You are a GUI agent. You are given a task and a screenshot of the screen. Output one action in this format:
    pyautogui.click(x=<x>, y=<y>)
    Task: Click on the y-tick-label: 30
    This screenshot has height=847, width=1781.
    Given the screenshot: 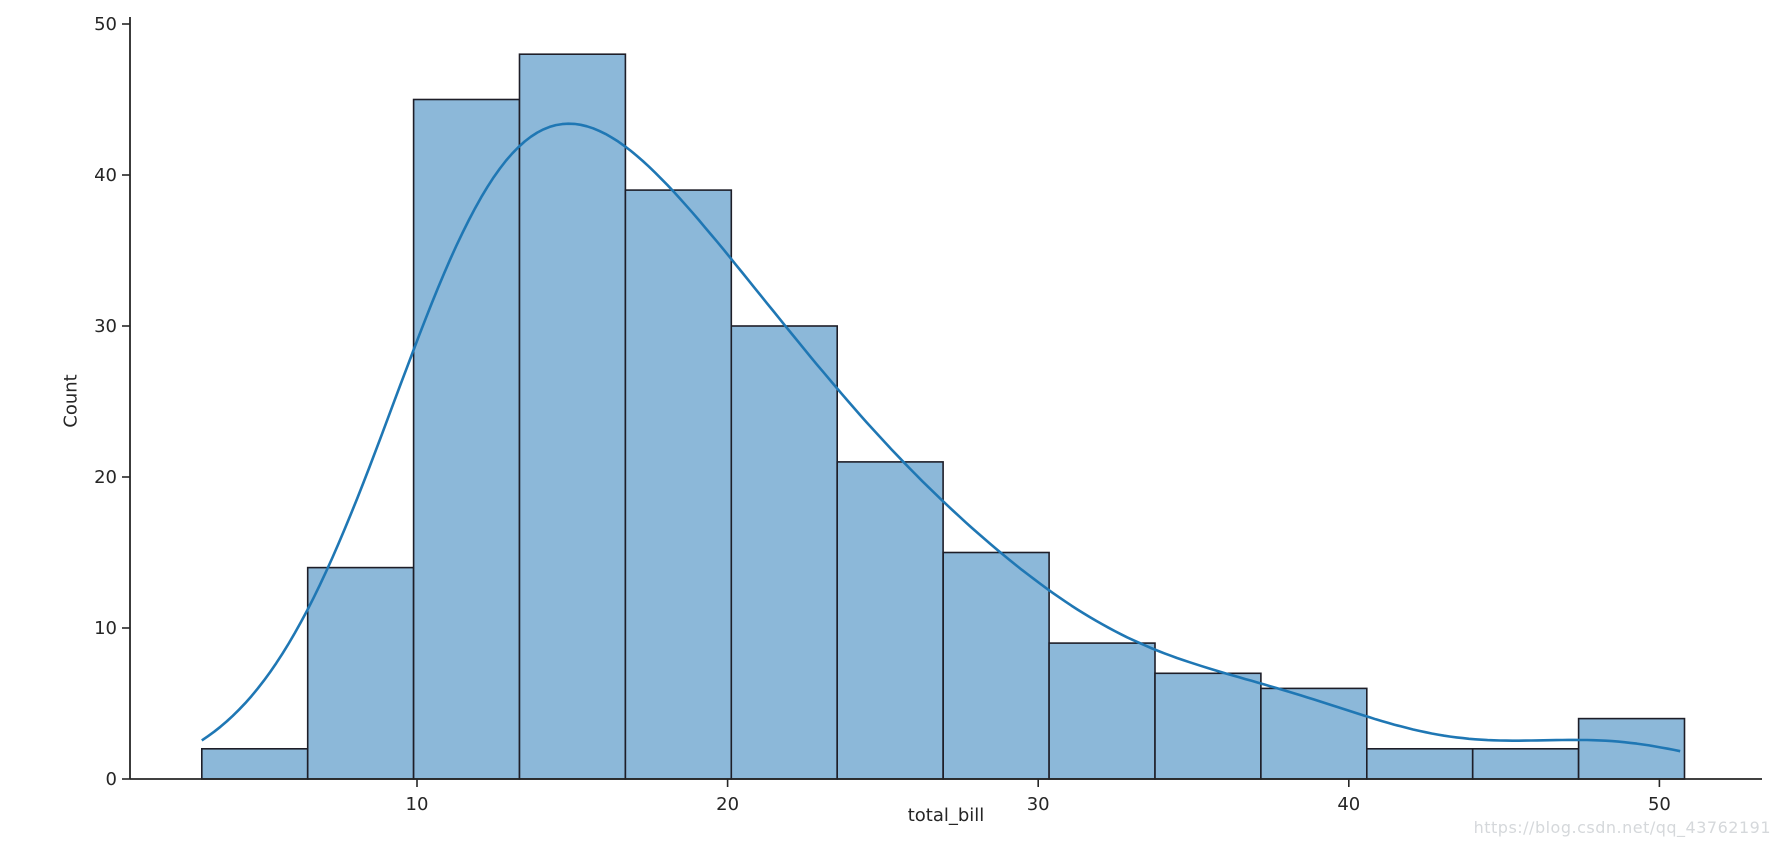 What is the action you would take?
    pyautogui.click(x=105, y=326)
    